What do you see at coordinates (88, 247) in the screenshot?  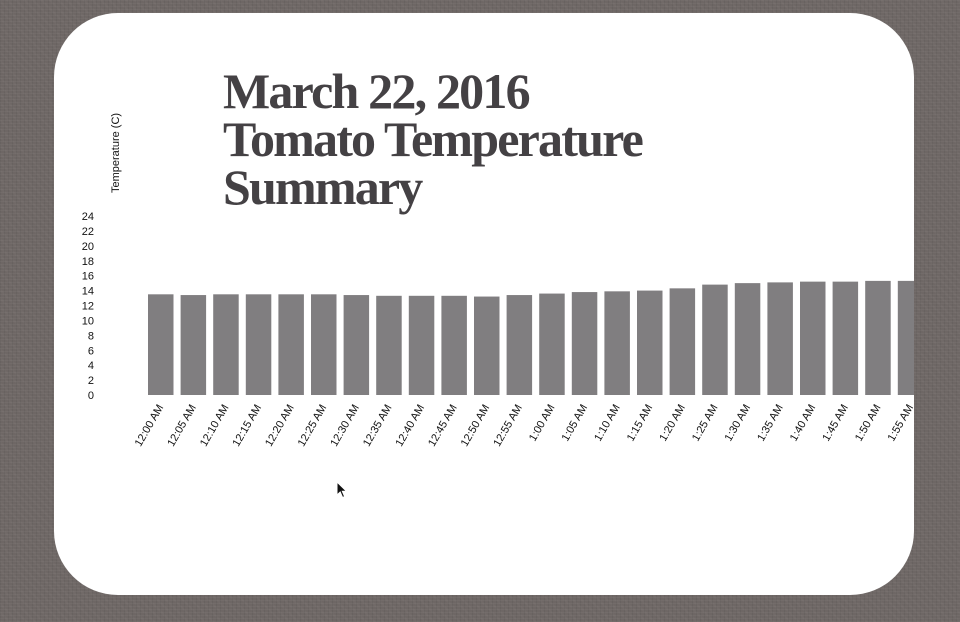 I see `y-tick-label: 20` at bounding box center [88, 247].